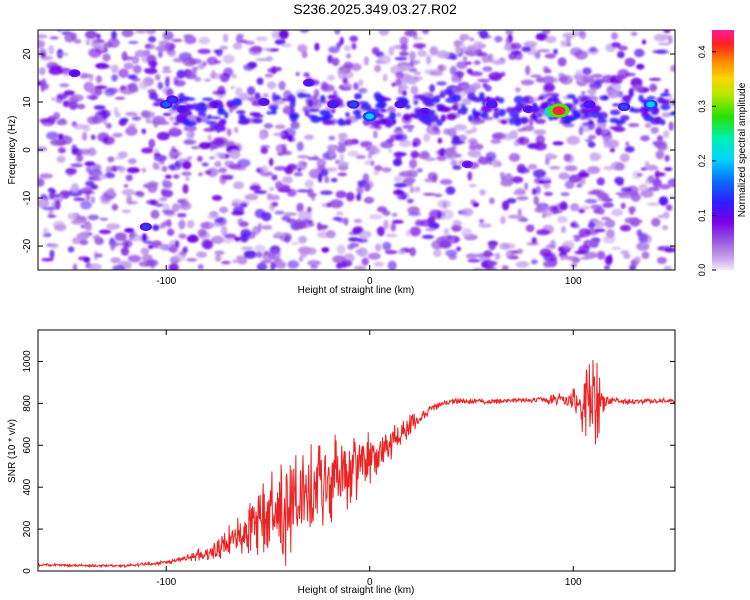  What do you see at coordinates (492, 104) in the screenshot?
I see `peak-point` at bounding box center [492, 104].